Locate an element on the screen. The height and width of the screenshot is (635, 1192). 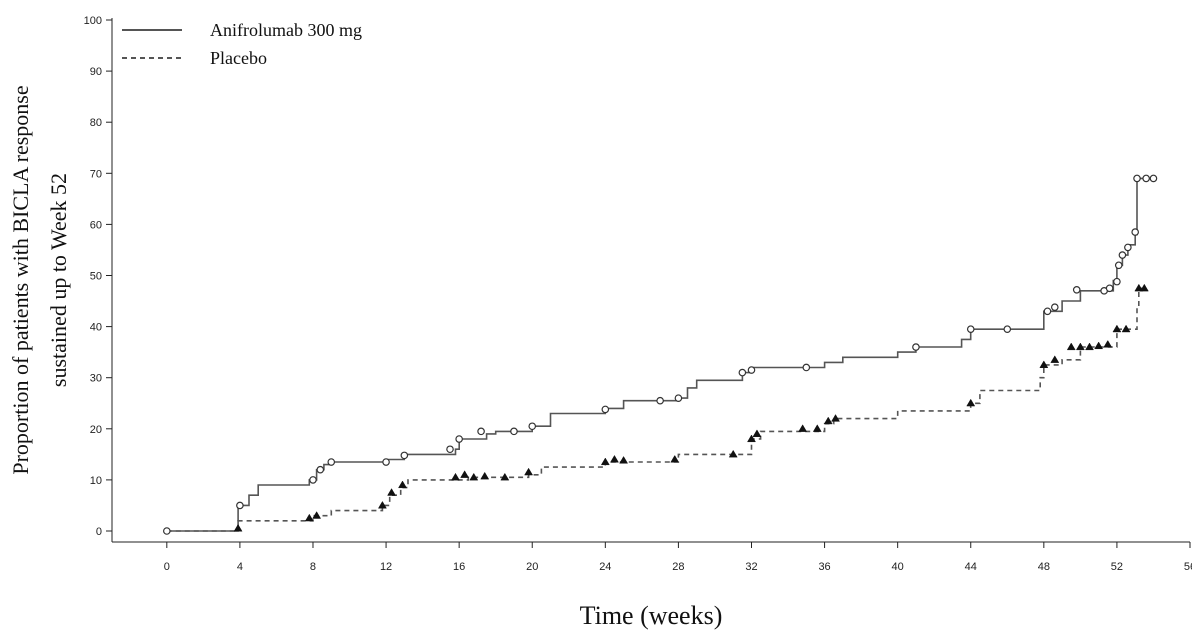
y-tick-label-70: 70 is located at coordinates (96, 174).